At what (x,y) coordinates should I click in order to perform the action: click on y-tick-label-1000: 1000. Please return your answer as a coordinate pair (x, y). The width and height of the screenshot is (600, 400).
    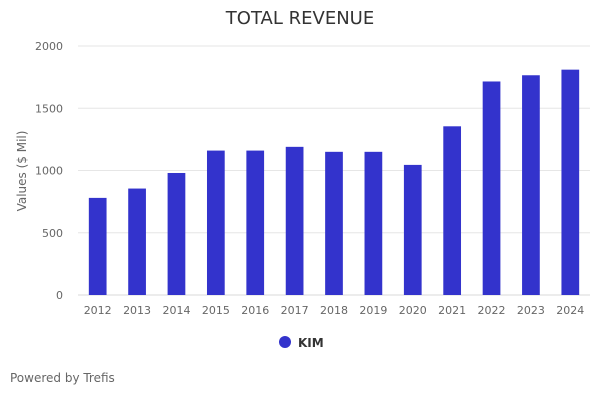
    Looking at the image, I should click on (49, 171).